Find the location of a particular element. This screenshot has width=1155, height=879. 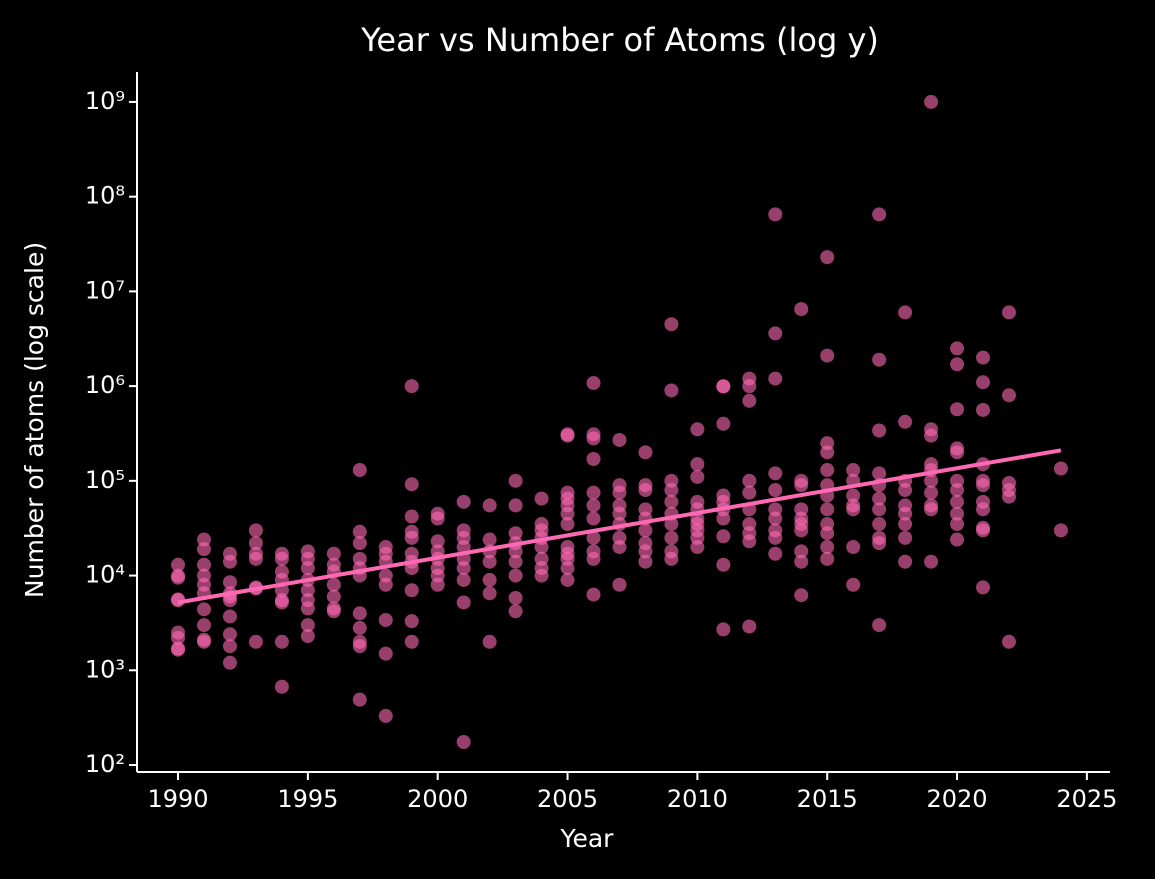

x-tick-label: 2010 is located at coordinates (697, 799).